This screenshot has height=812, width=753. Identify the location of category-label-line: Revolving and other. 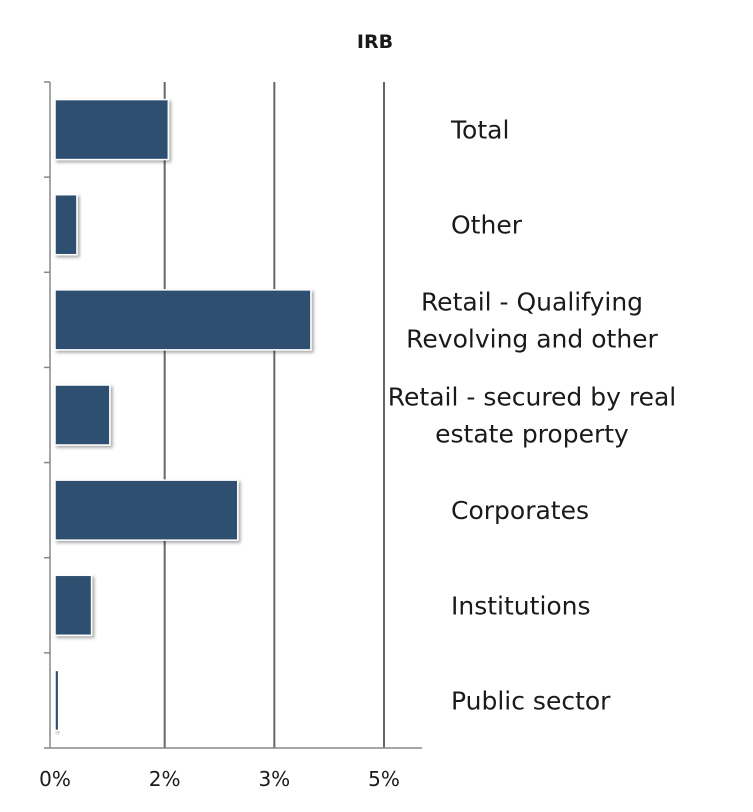
(532, 338).